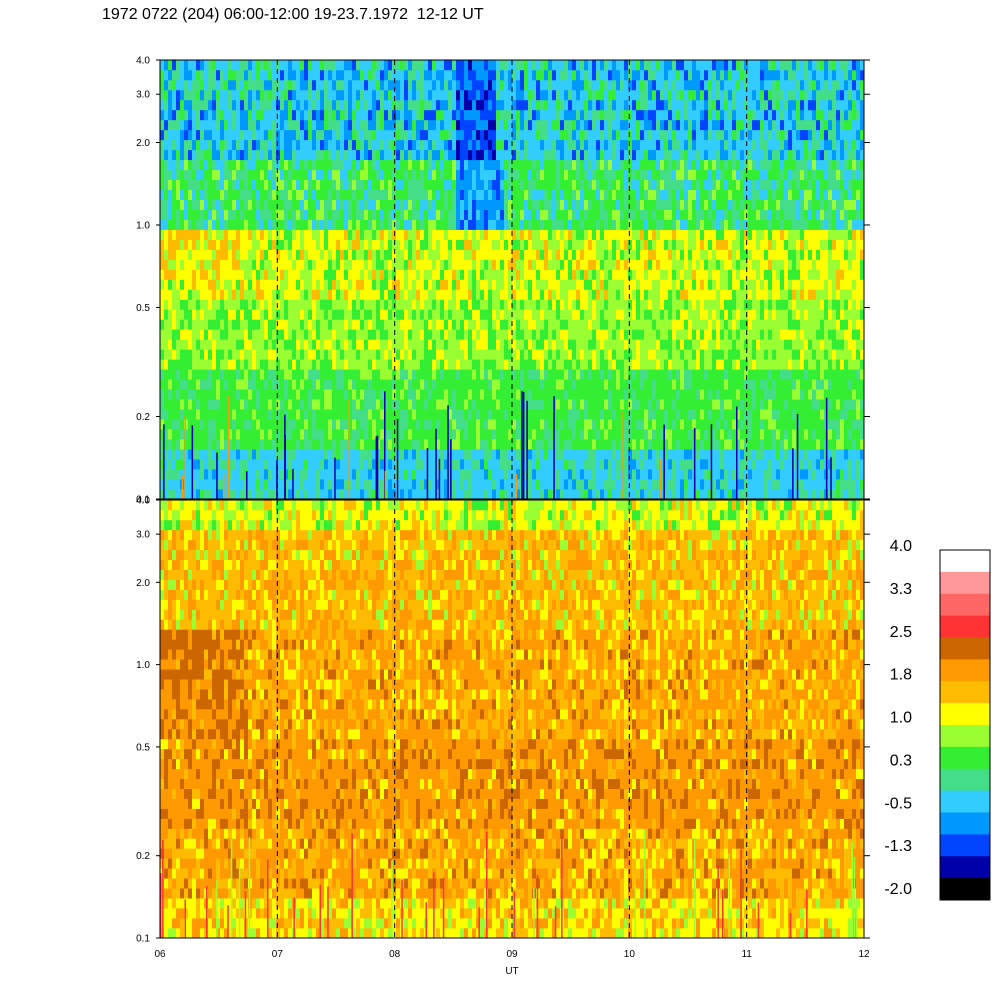  Describe the element at coordinates (901, 718) in the screenshot. I see `colorbar-label: 1.0` at that location.